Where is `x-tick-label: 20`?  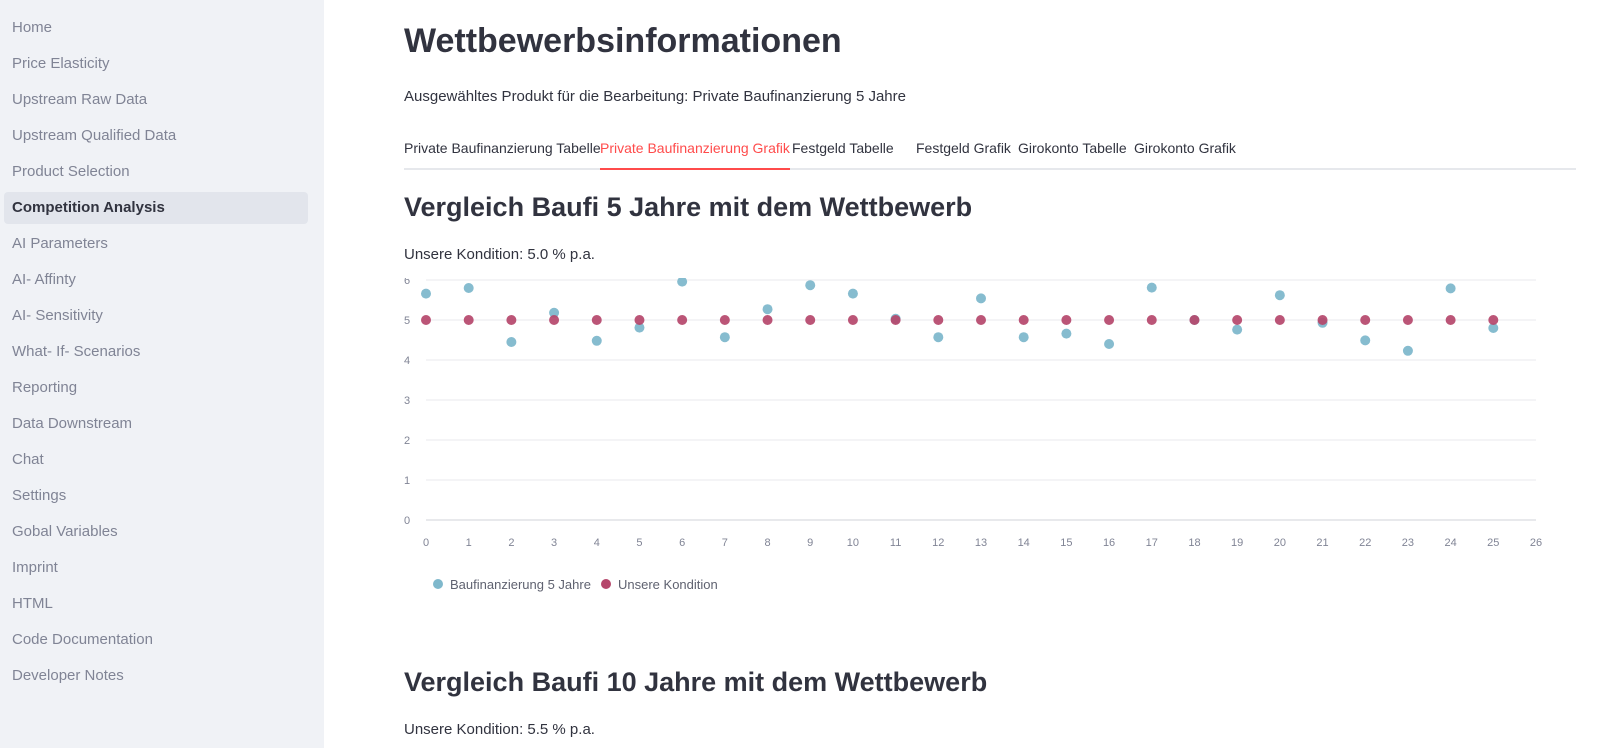
x-tick-label: 20 is located at coordinates (1280, 543).